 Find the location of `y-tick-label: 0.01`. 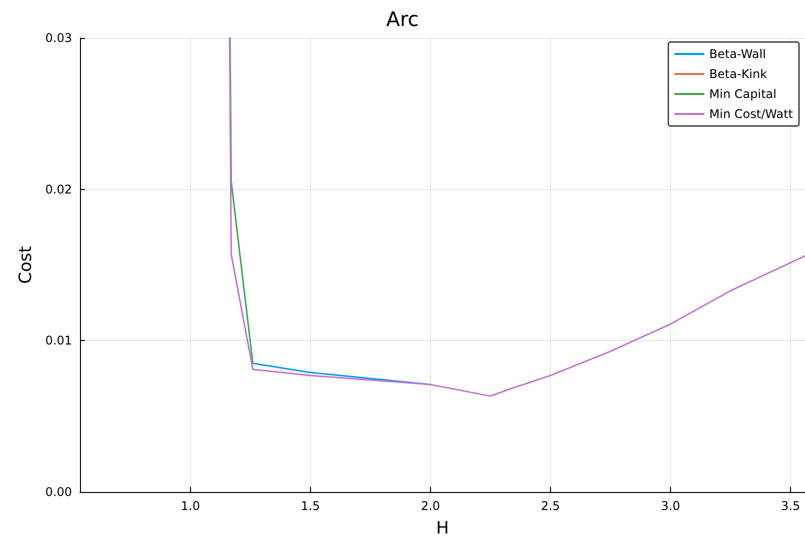

y-tick-label: 0.01 is located at coordinates (58, 341).